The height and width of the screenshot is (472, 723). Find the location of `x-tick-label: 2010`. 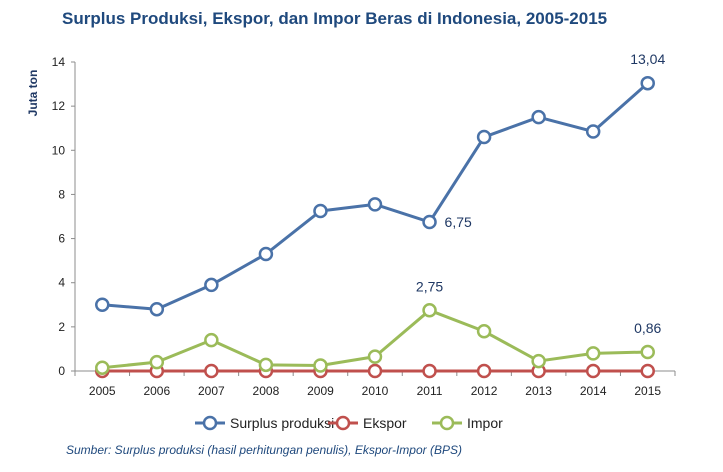

x-tick-label: 2010 is located at coordinates (375, 391).